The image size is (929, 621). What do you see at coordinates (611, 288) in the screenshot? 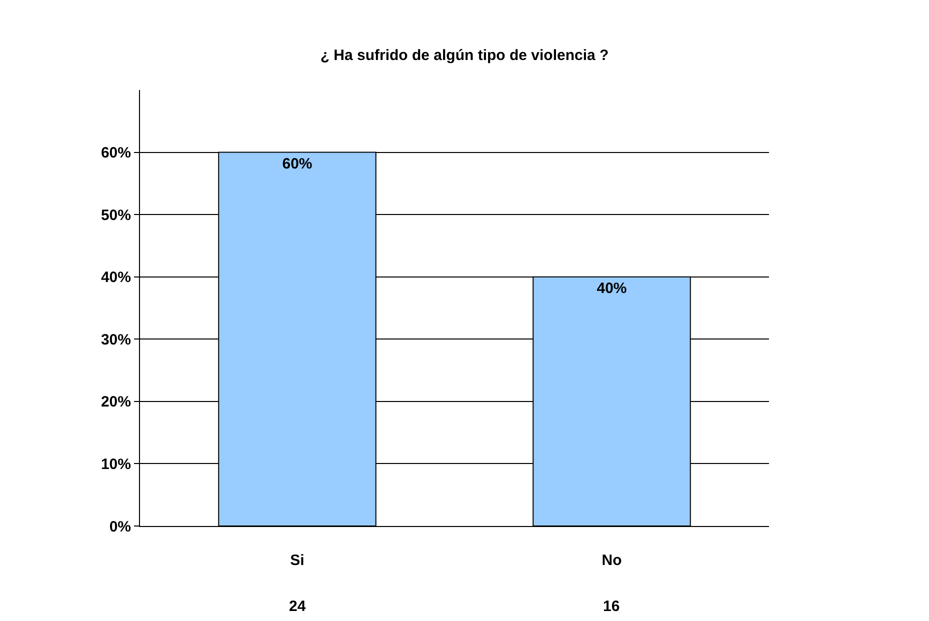
I see `data-label: 40%` at bounding box center [611, 288].